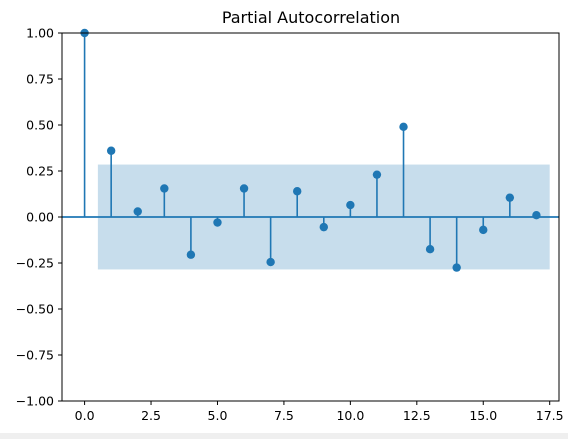 Image resolution: width=568 pixels, height=439 pixels. What do you see at coordinates (218, 415) in the screenshot?
I see `x-tick-label: 5.0` at bounding box center [218, 415].